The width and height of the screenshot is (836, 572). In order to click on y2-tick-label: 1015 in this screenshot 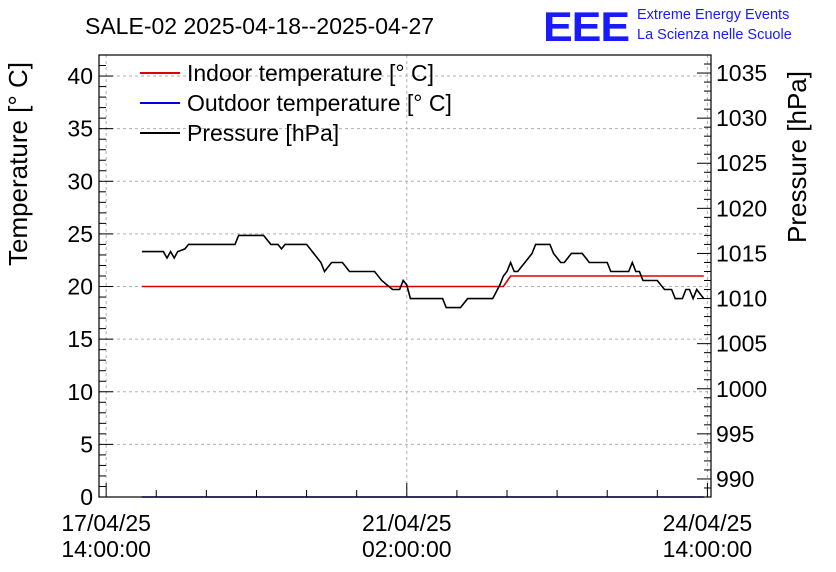, I will do `click(741, 253)`.